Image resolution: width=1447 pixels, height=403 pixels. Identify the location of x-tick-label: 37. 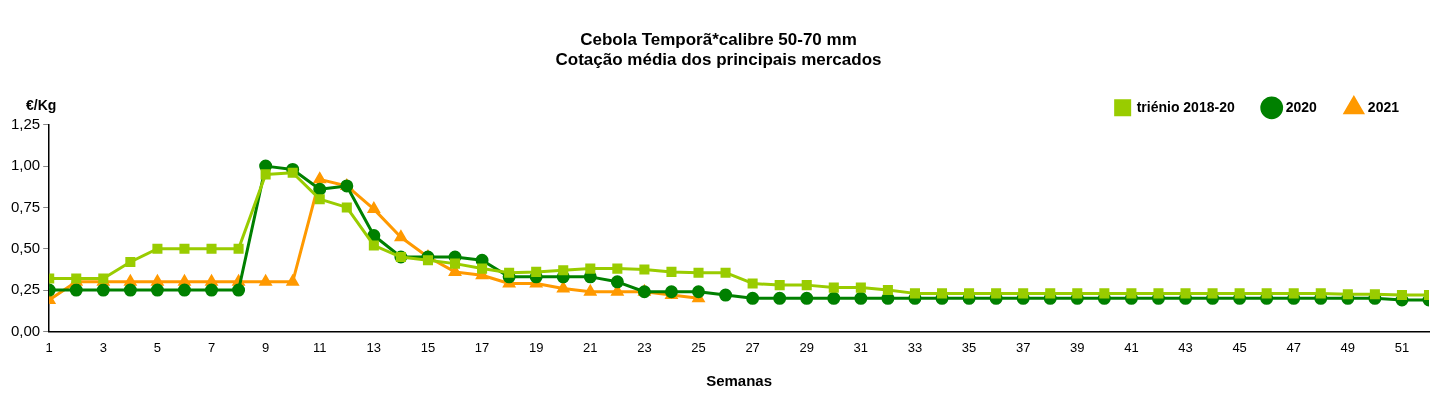
(1023, 347).